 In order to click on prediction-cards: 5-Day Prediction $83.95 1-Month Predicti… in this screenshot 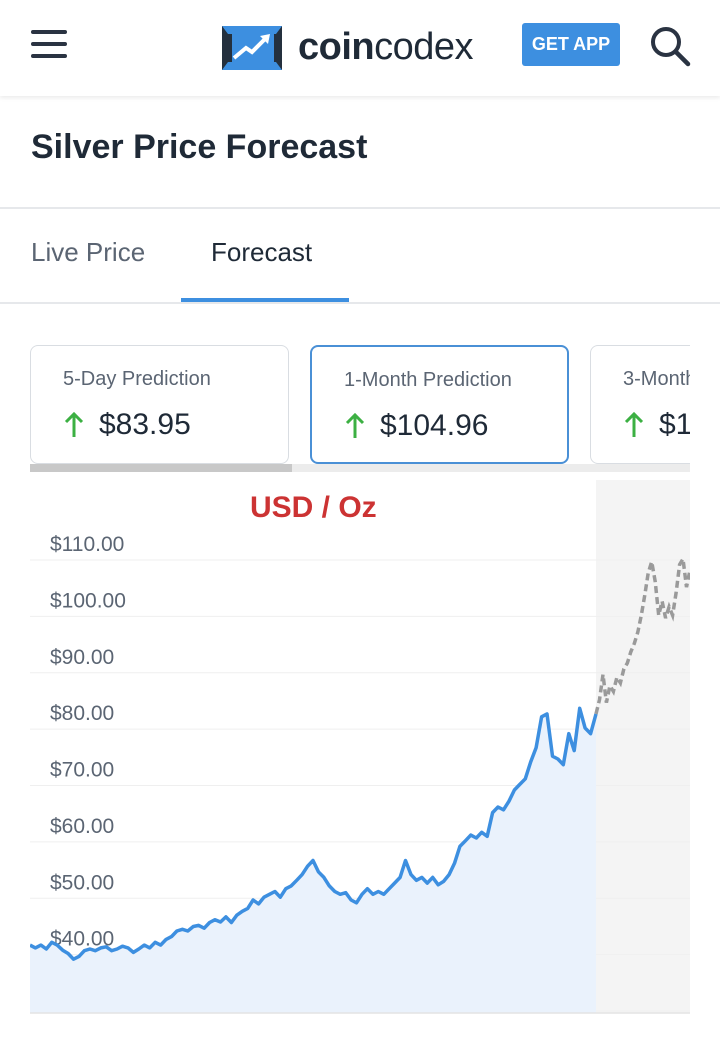, I will do `click(360, 408)`.